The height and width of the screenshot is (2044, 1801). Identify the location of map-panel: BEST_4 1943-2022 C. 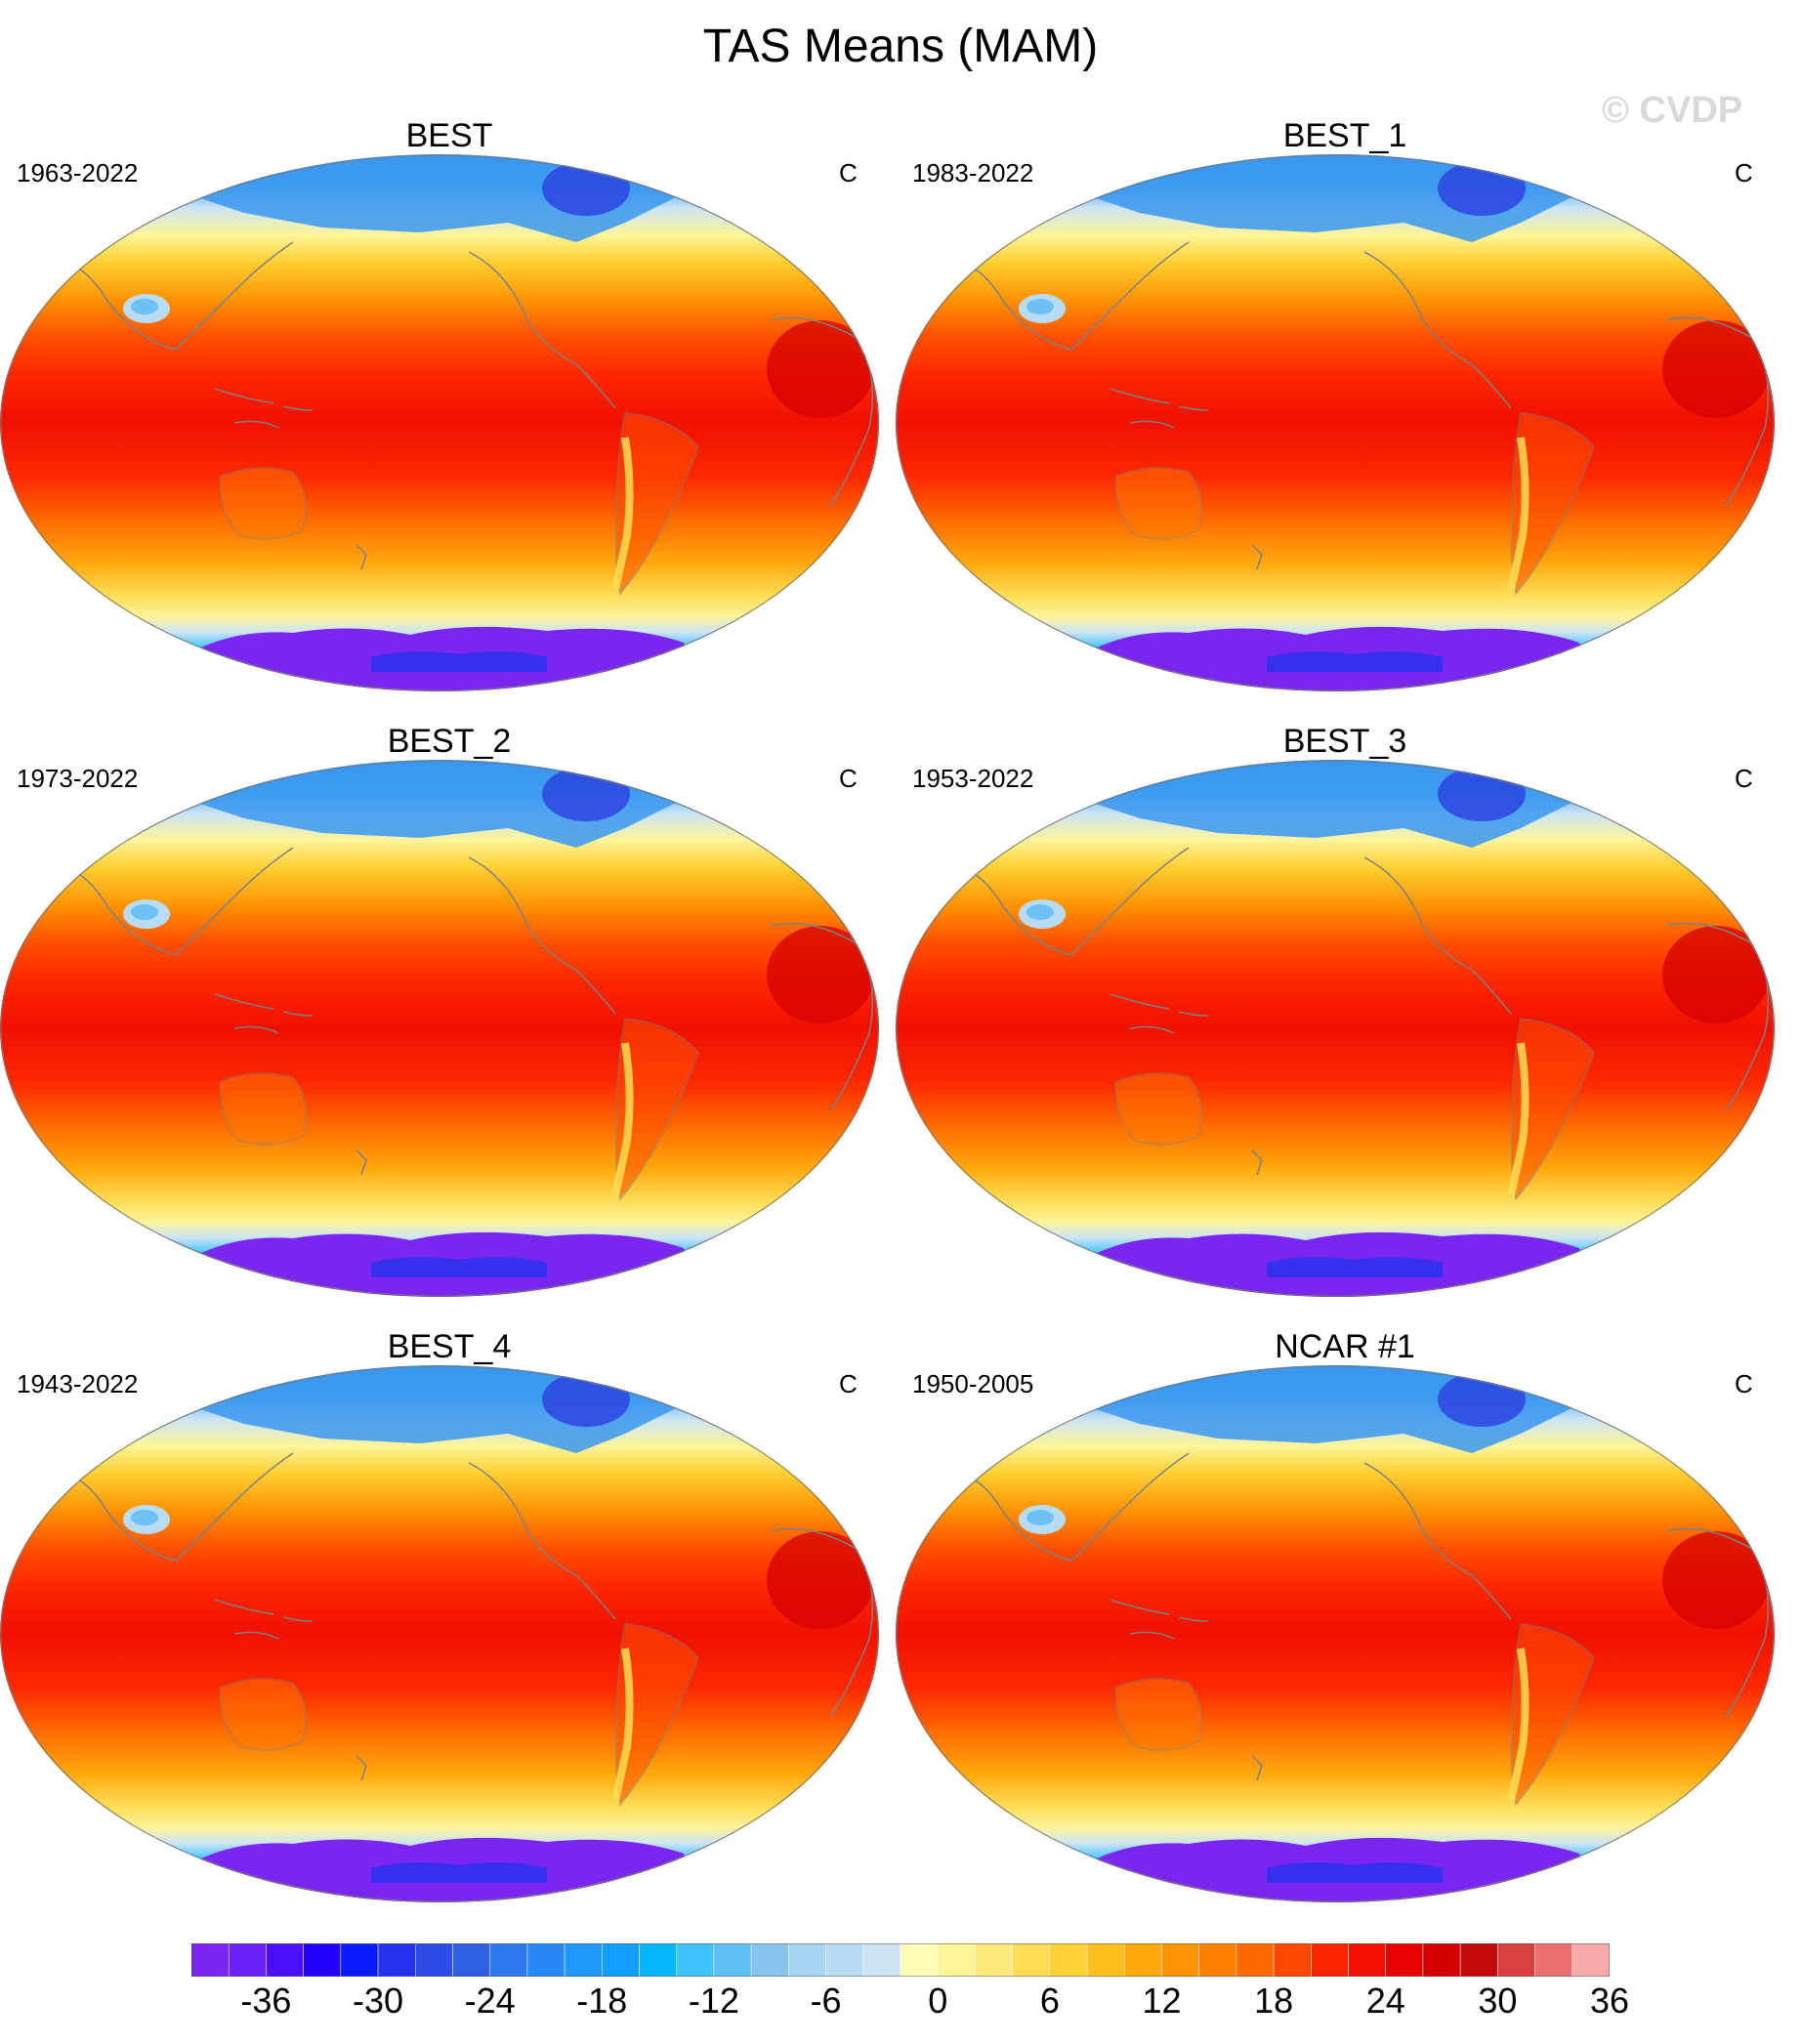
(449, 1631).